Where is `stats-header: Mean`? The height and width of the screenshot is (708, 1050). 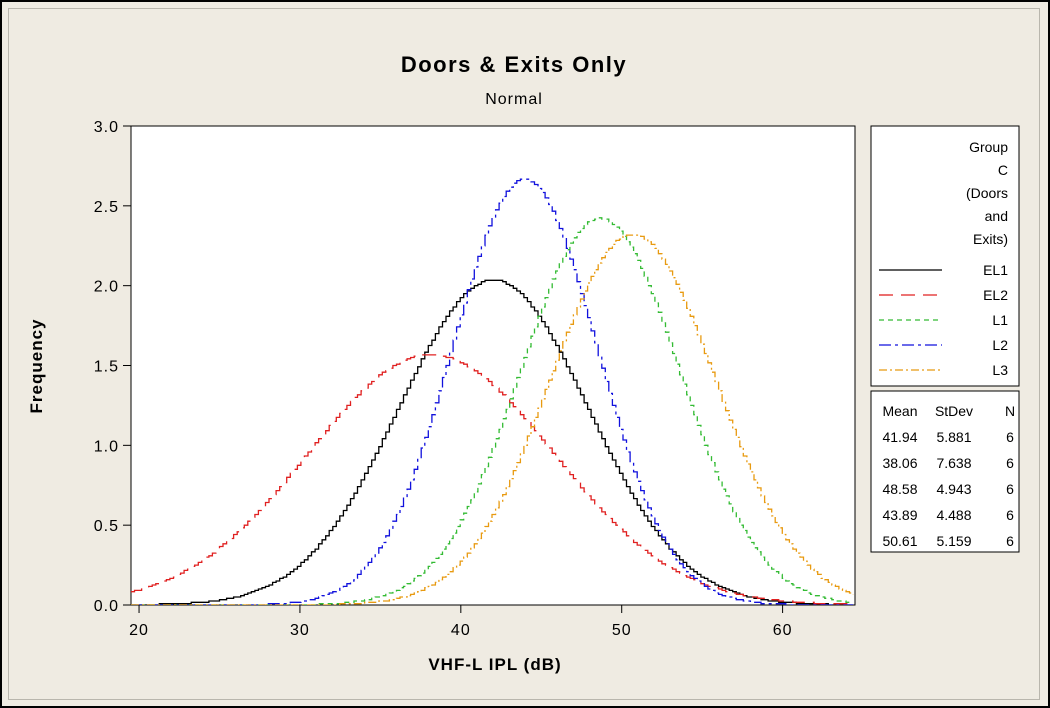 stats-header: Mean is located at coordinates (899, 411).